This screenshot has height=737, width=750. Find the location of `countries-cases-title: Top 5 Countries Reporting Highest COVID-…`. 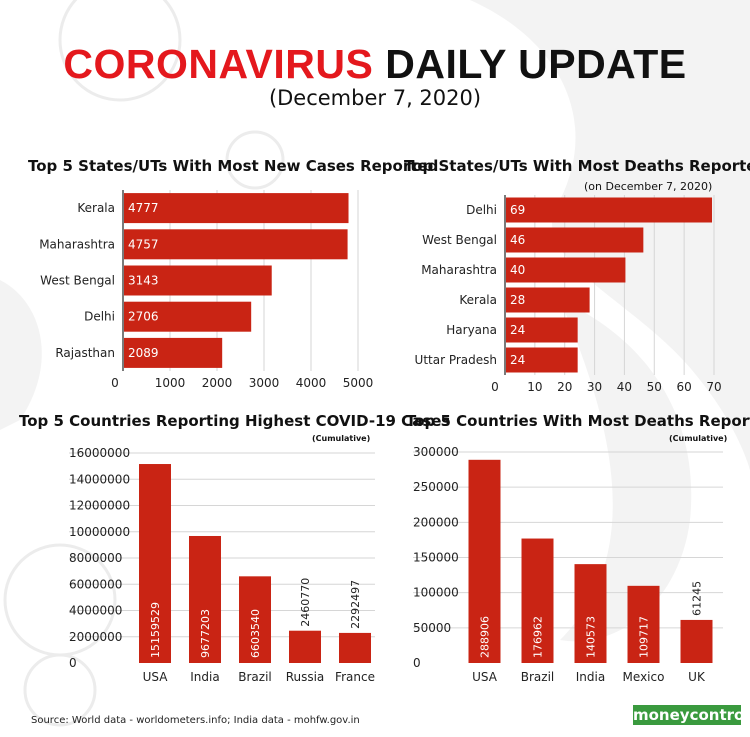

countries-cases-title: Top 5 Countries Reporting Highest COVID-… is located at coordinates (235, 421).